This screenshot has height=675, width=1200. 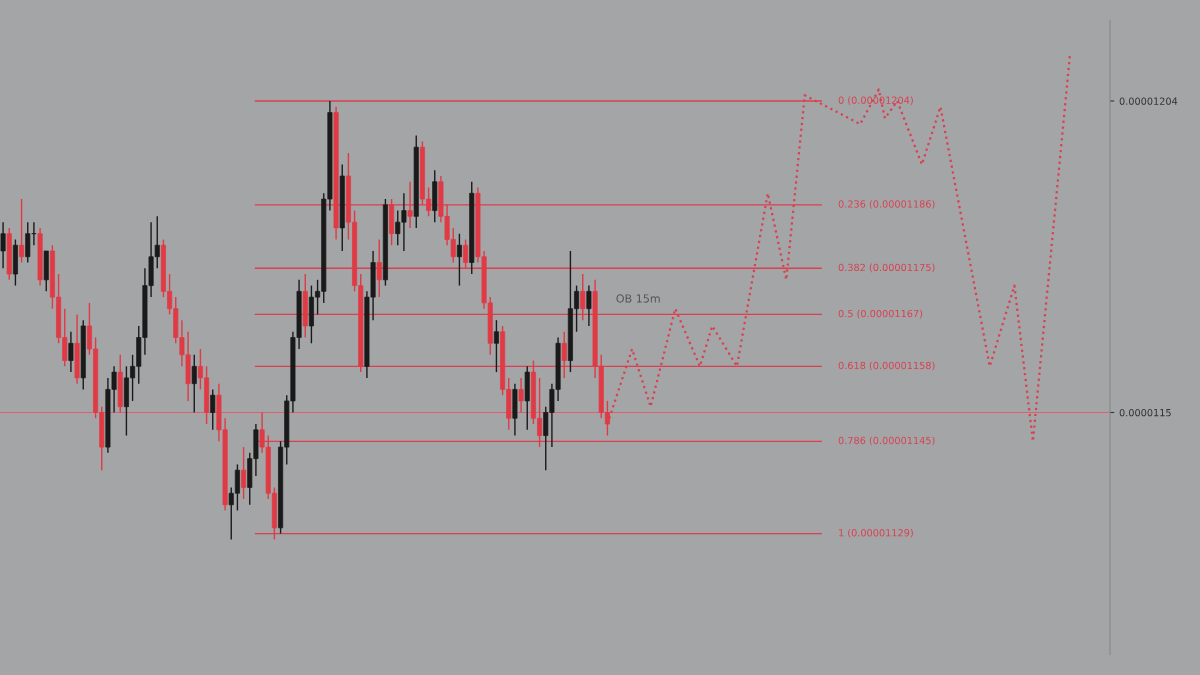 What do you see at coordinates (1145, 412) in the screenshot?
I see `y-tick-label: 0.0000115` at bounding box center [1145, 412].